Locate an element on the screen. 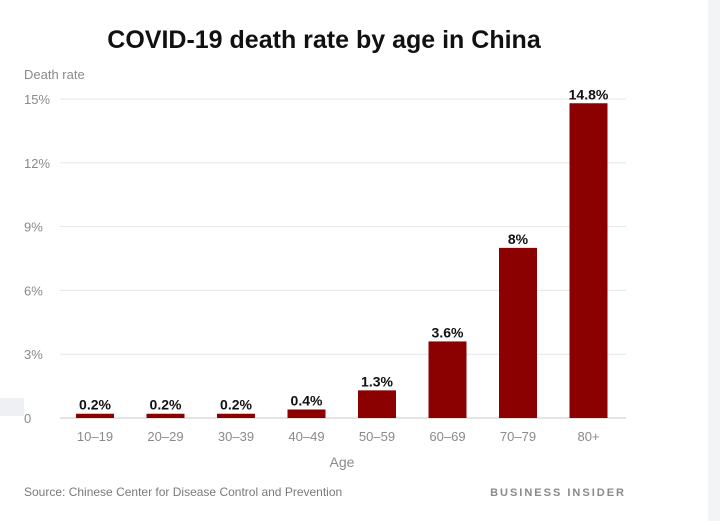 This screenshot has height=521, width=720. y-tick-label: 0 is located at coordinates (27, 418).